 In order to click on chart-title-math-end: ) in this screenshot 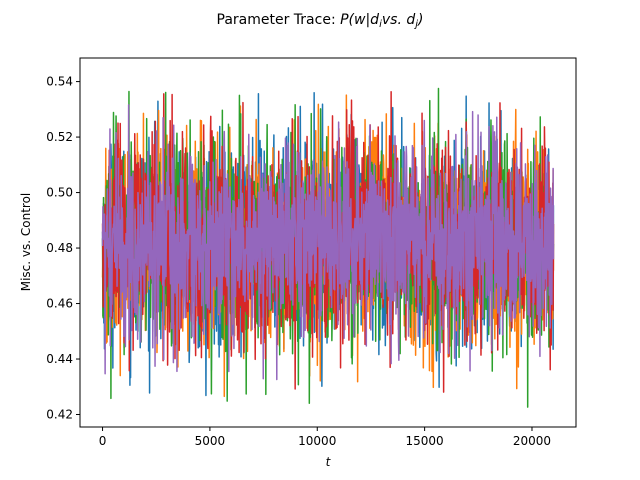, I will do `click(420, 20)`.